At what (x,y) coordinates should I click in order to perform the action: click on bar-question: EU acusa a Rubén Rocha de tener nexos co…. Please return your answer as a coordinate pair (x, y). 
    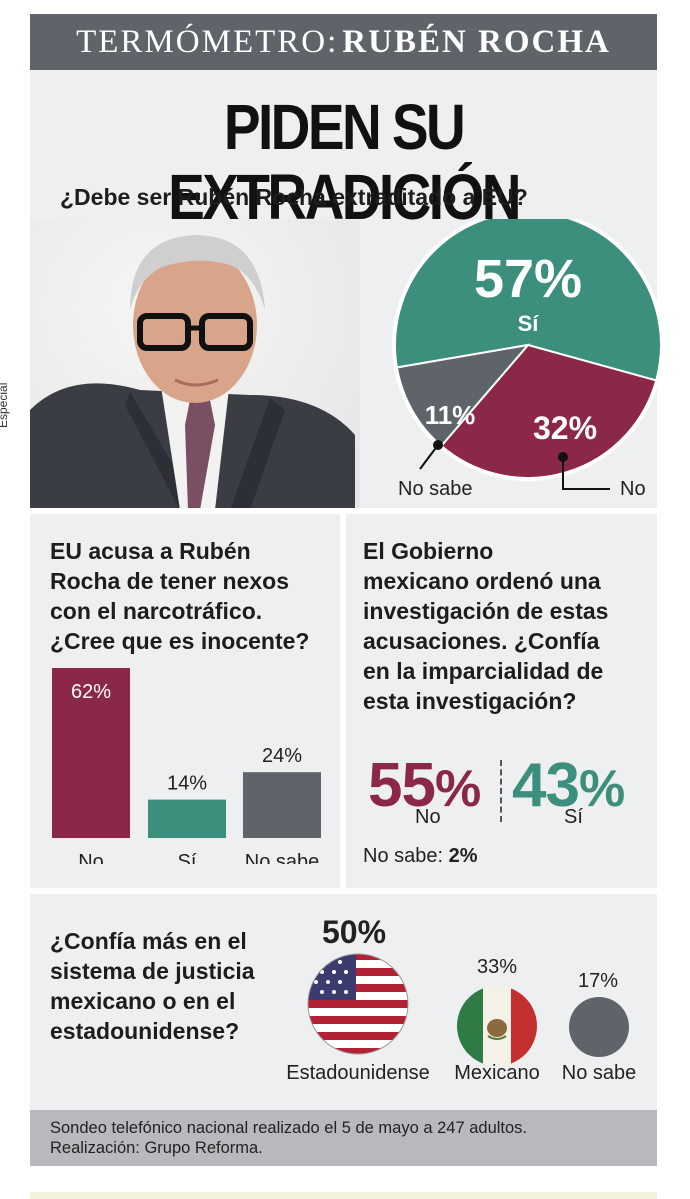
    Looking at the image, I should click on (179, 596).